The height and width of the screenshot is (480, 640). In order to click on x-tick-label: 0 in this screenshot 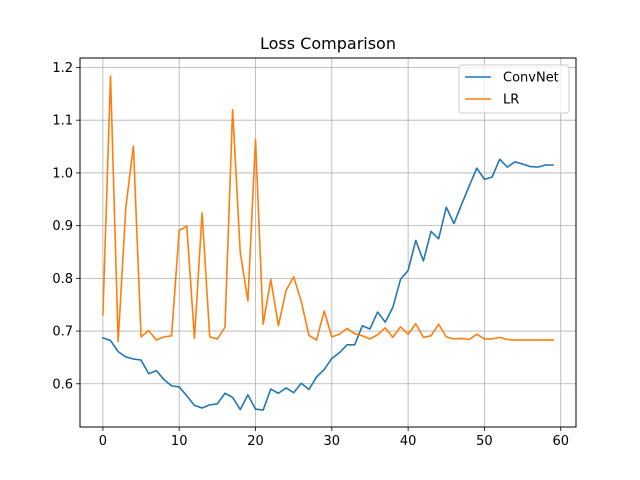, I will do `click(103, 441)`.